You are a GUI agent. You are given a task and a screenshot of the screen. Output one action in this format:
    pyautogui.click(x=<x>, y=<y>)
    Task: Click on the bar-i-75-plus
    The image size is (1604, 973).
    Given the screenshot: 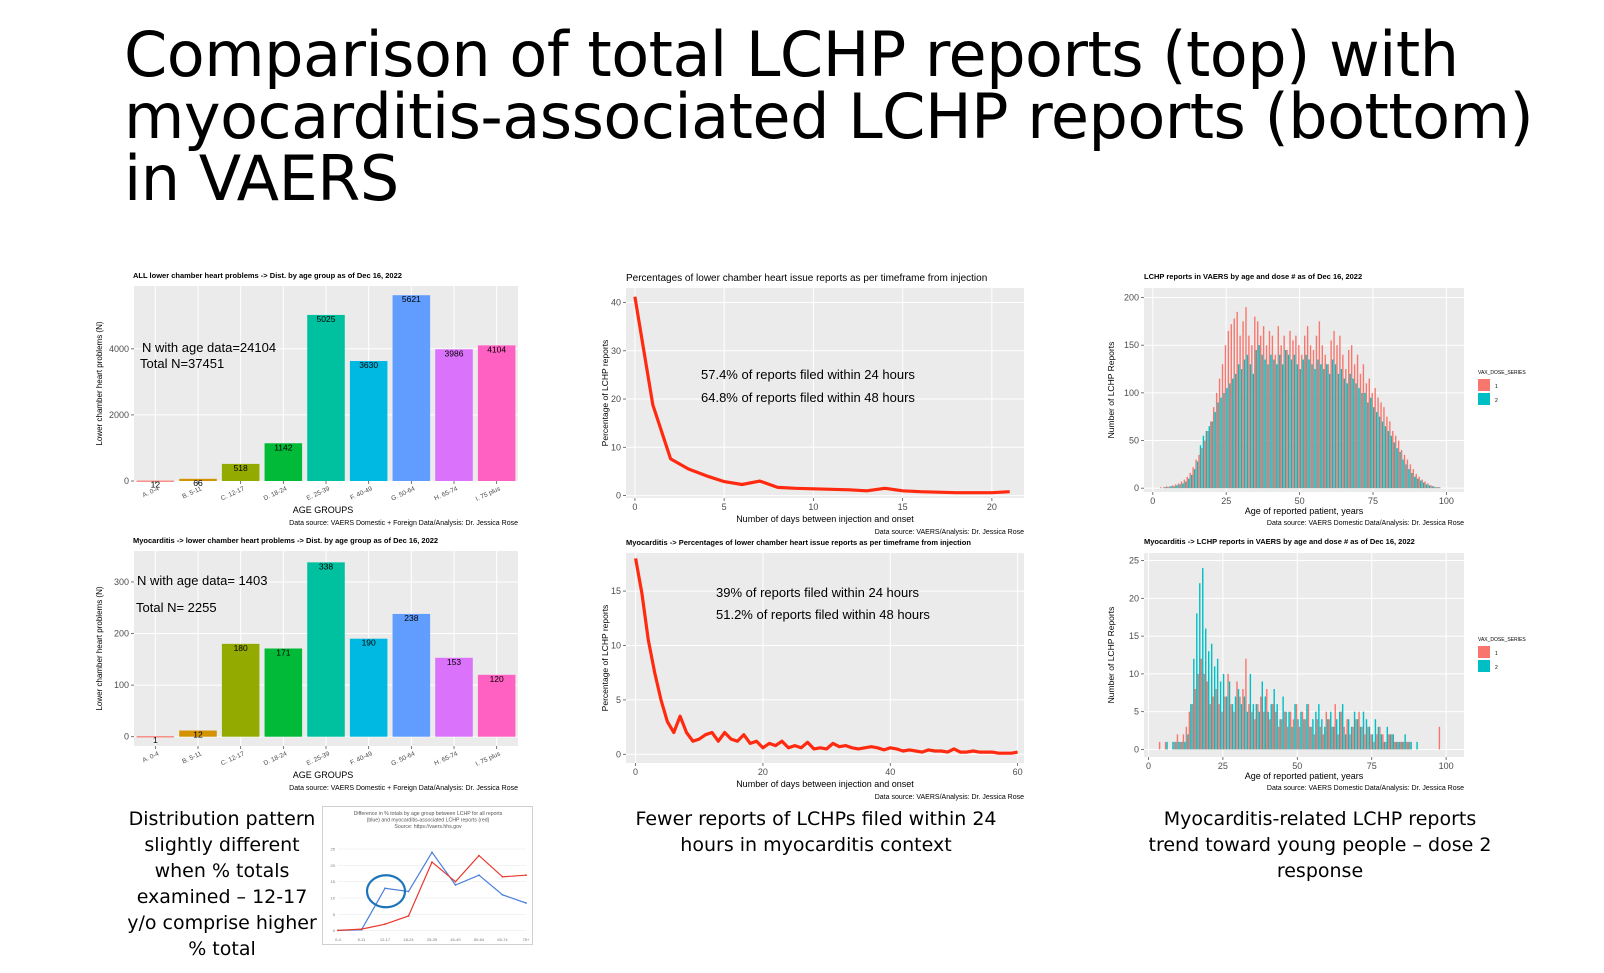 What is the action you would take?
    pyautogui.click(x=496, y=413)
    